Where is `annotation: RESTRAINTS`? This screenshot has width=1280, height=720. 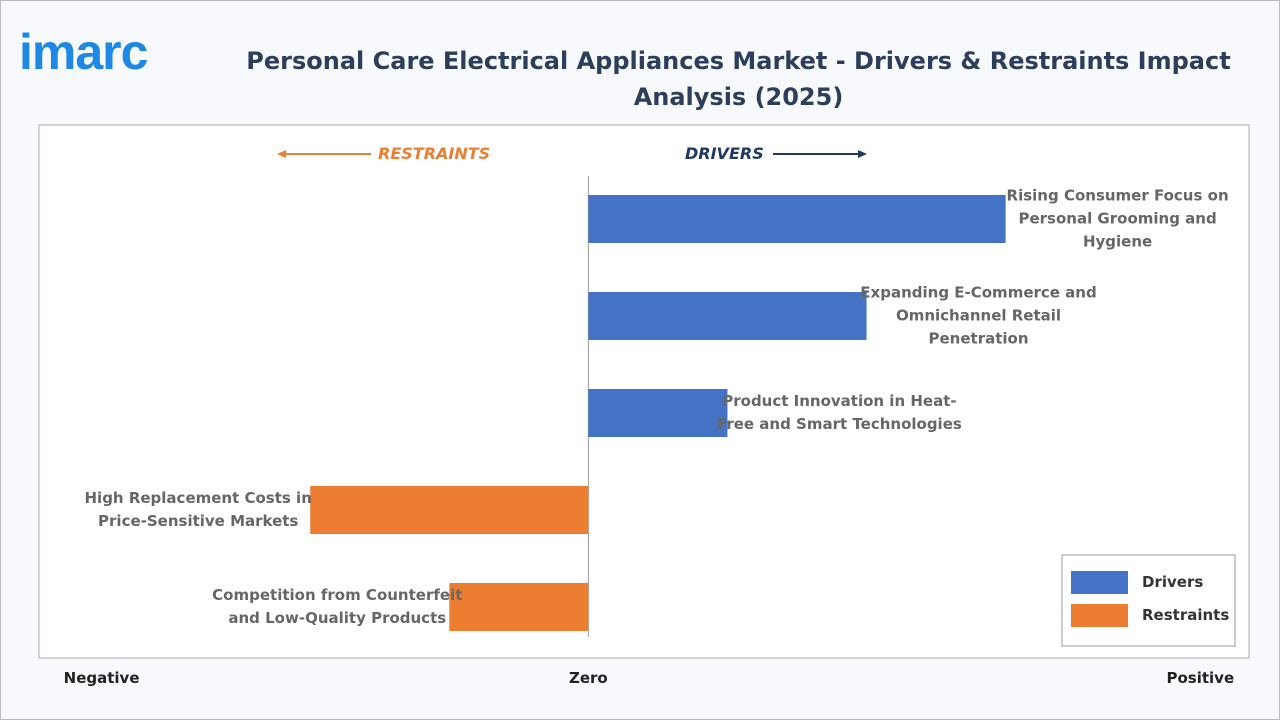 annotation: RESTRAINTS is located at coordinates (434, 153).